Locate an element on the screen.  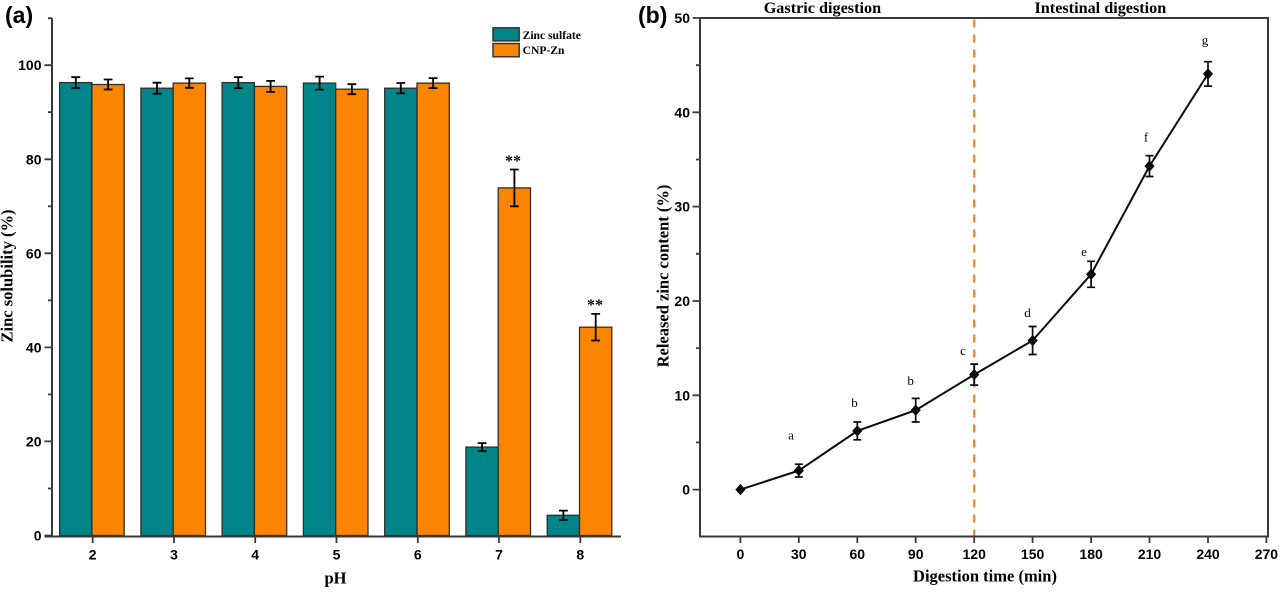
svg-text: 270 is located at coordinates (1267, 554).